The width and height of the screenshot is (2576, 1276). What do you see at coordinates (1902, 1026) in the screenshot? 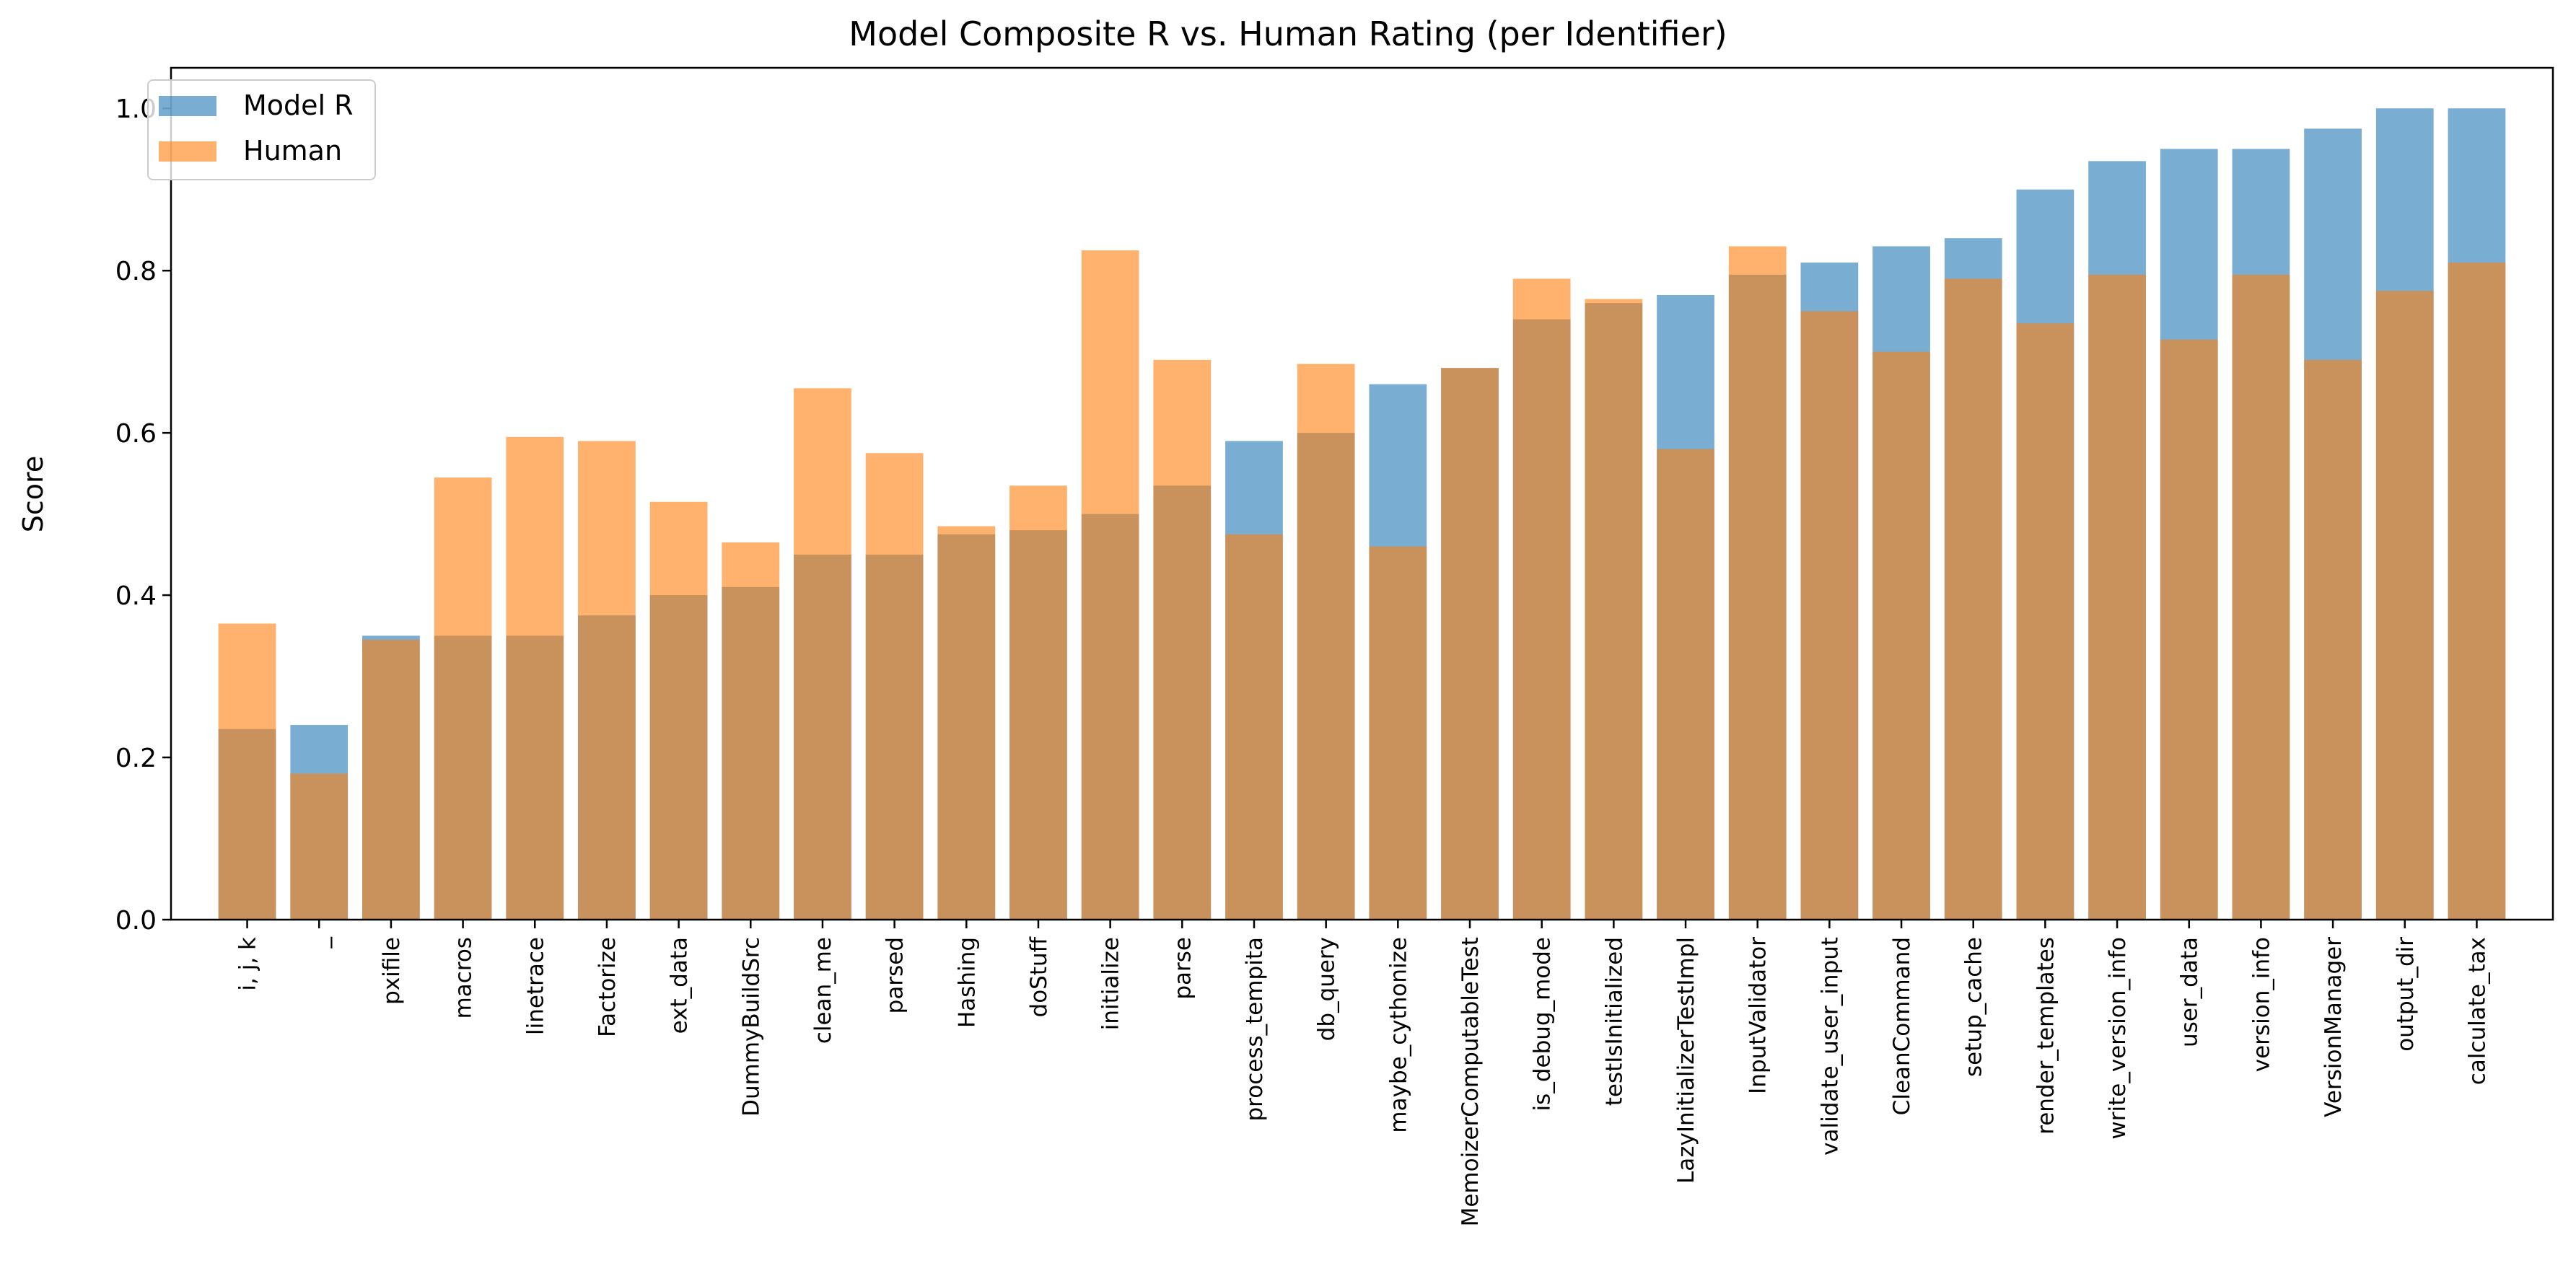
I see `x-tick-label: CleanCommand` at bounding box center [1902, 1026].